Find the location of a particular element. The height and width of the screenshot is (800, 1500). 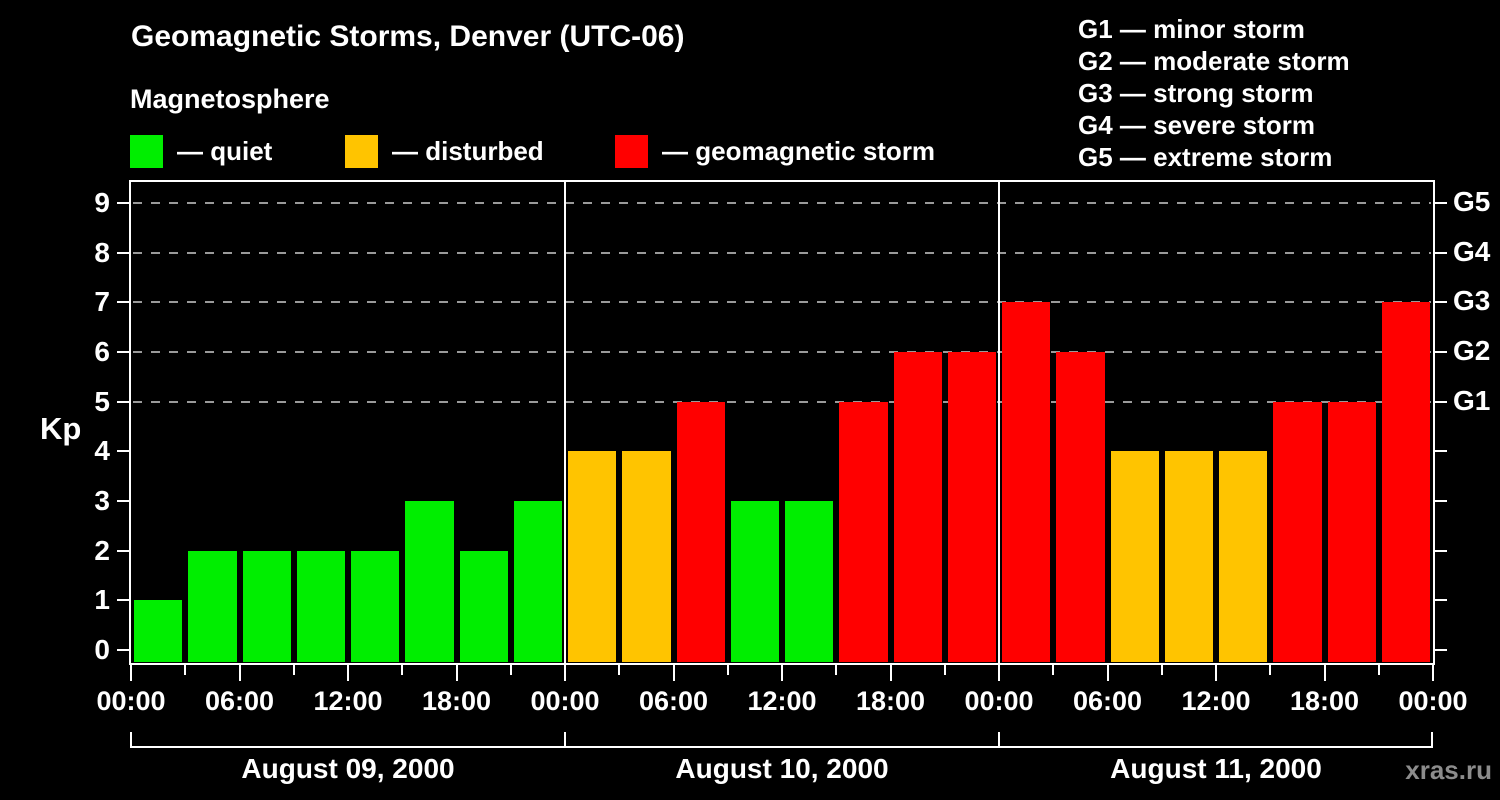

quiet-color-swatch is located at coordinates (146, 151).